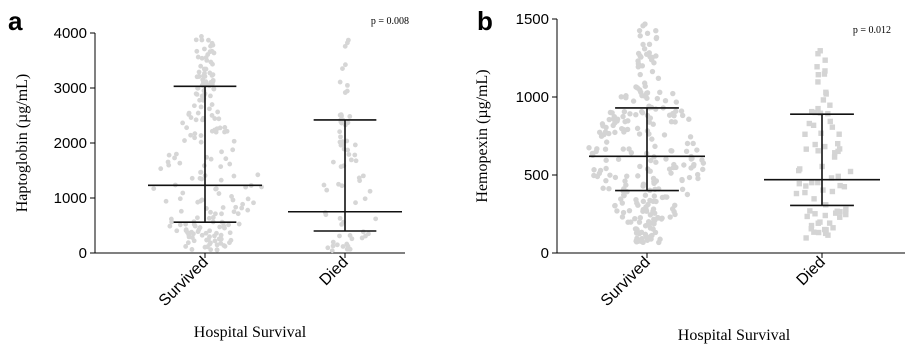 The width and height of the screenshot is (922, 350). I want to click on p-value-annotation: p = 0.008, so click(390, 21).